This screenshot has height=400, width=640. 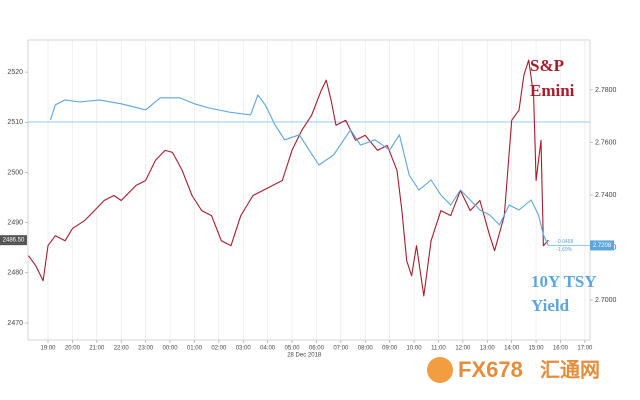 What do you see at coordinates (550, 305) in the screenshot?
I see `series-label: Yield` at bounding box center [550, 305].